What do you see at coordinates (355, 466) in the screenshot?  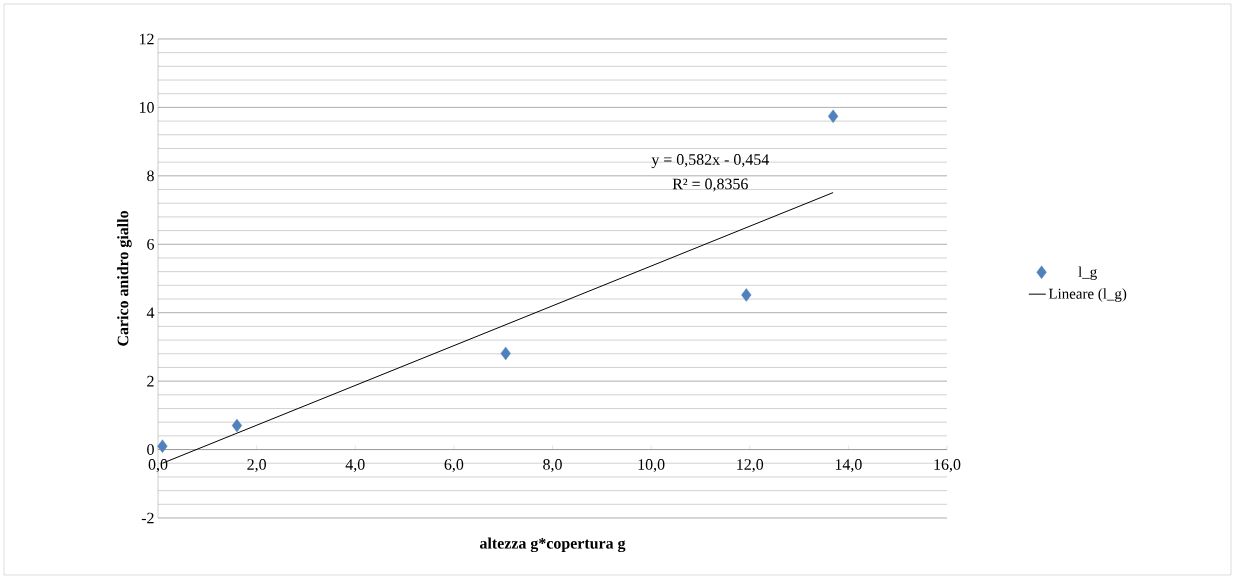 I see `x-tick-label: 4,0` at bounding box center [355, 466].